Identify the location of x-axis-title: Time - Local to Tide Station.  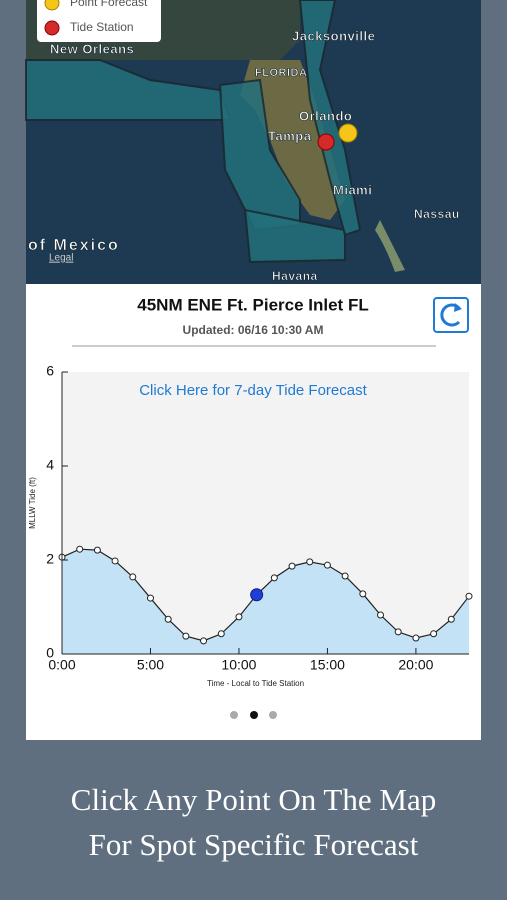
(255, 683).